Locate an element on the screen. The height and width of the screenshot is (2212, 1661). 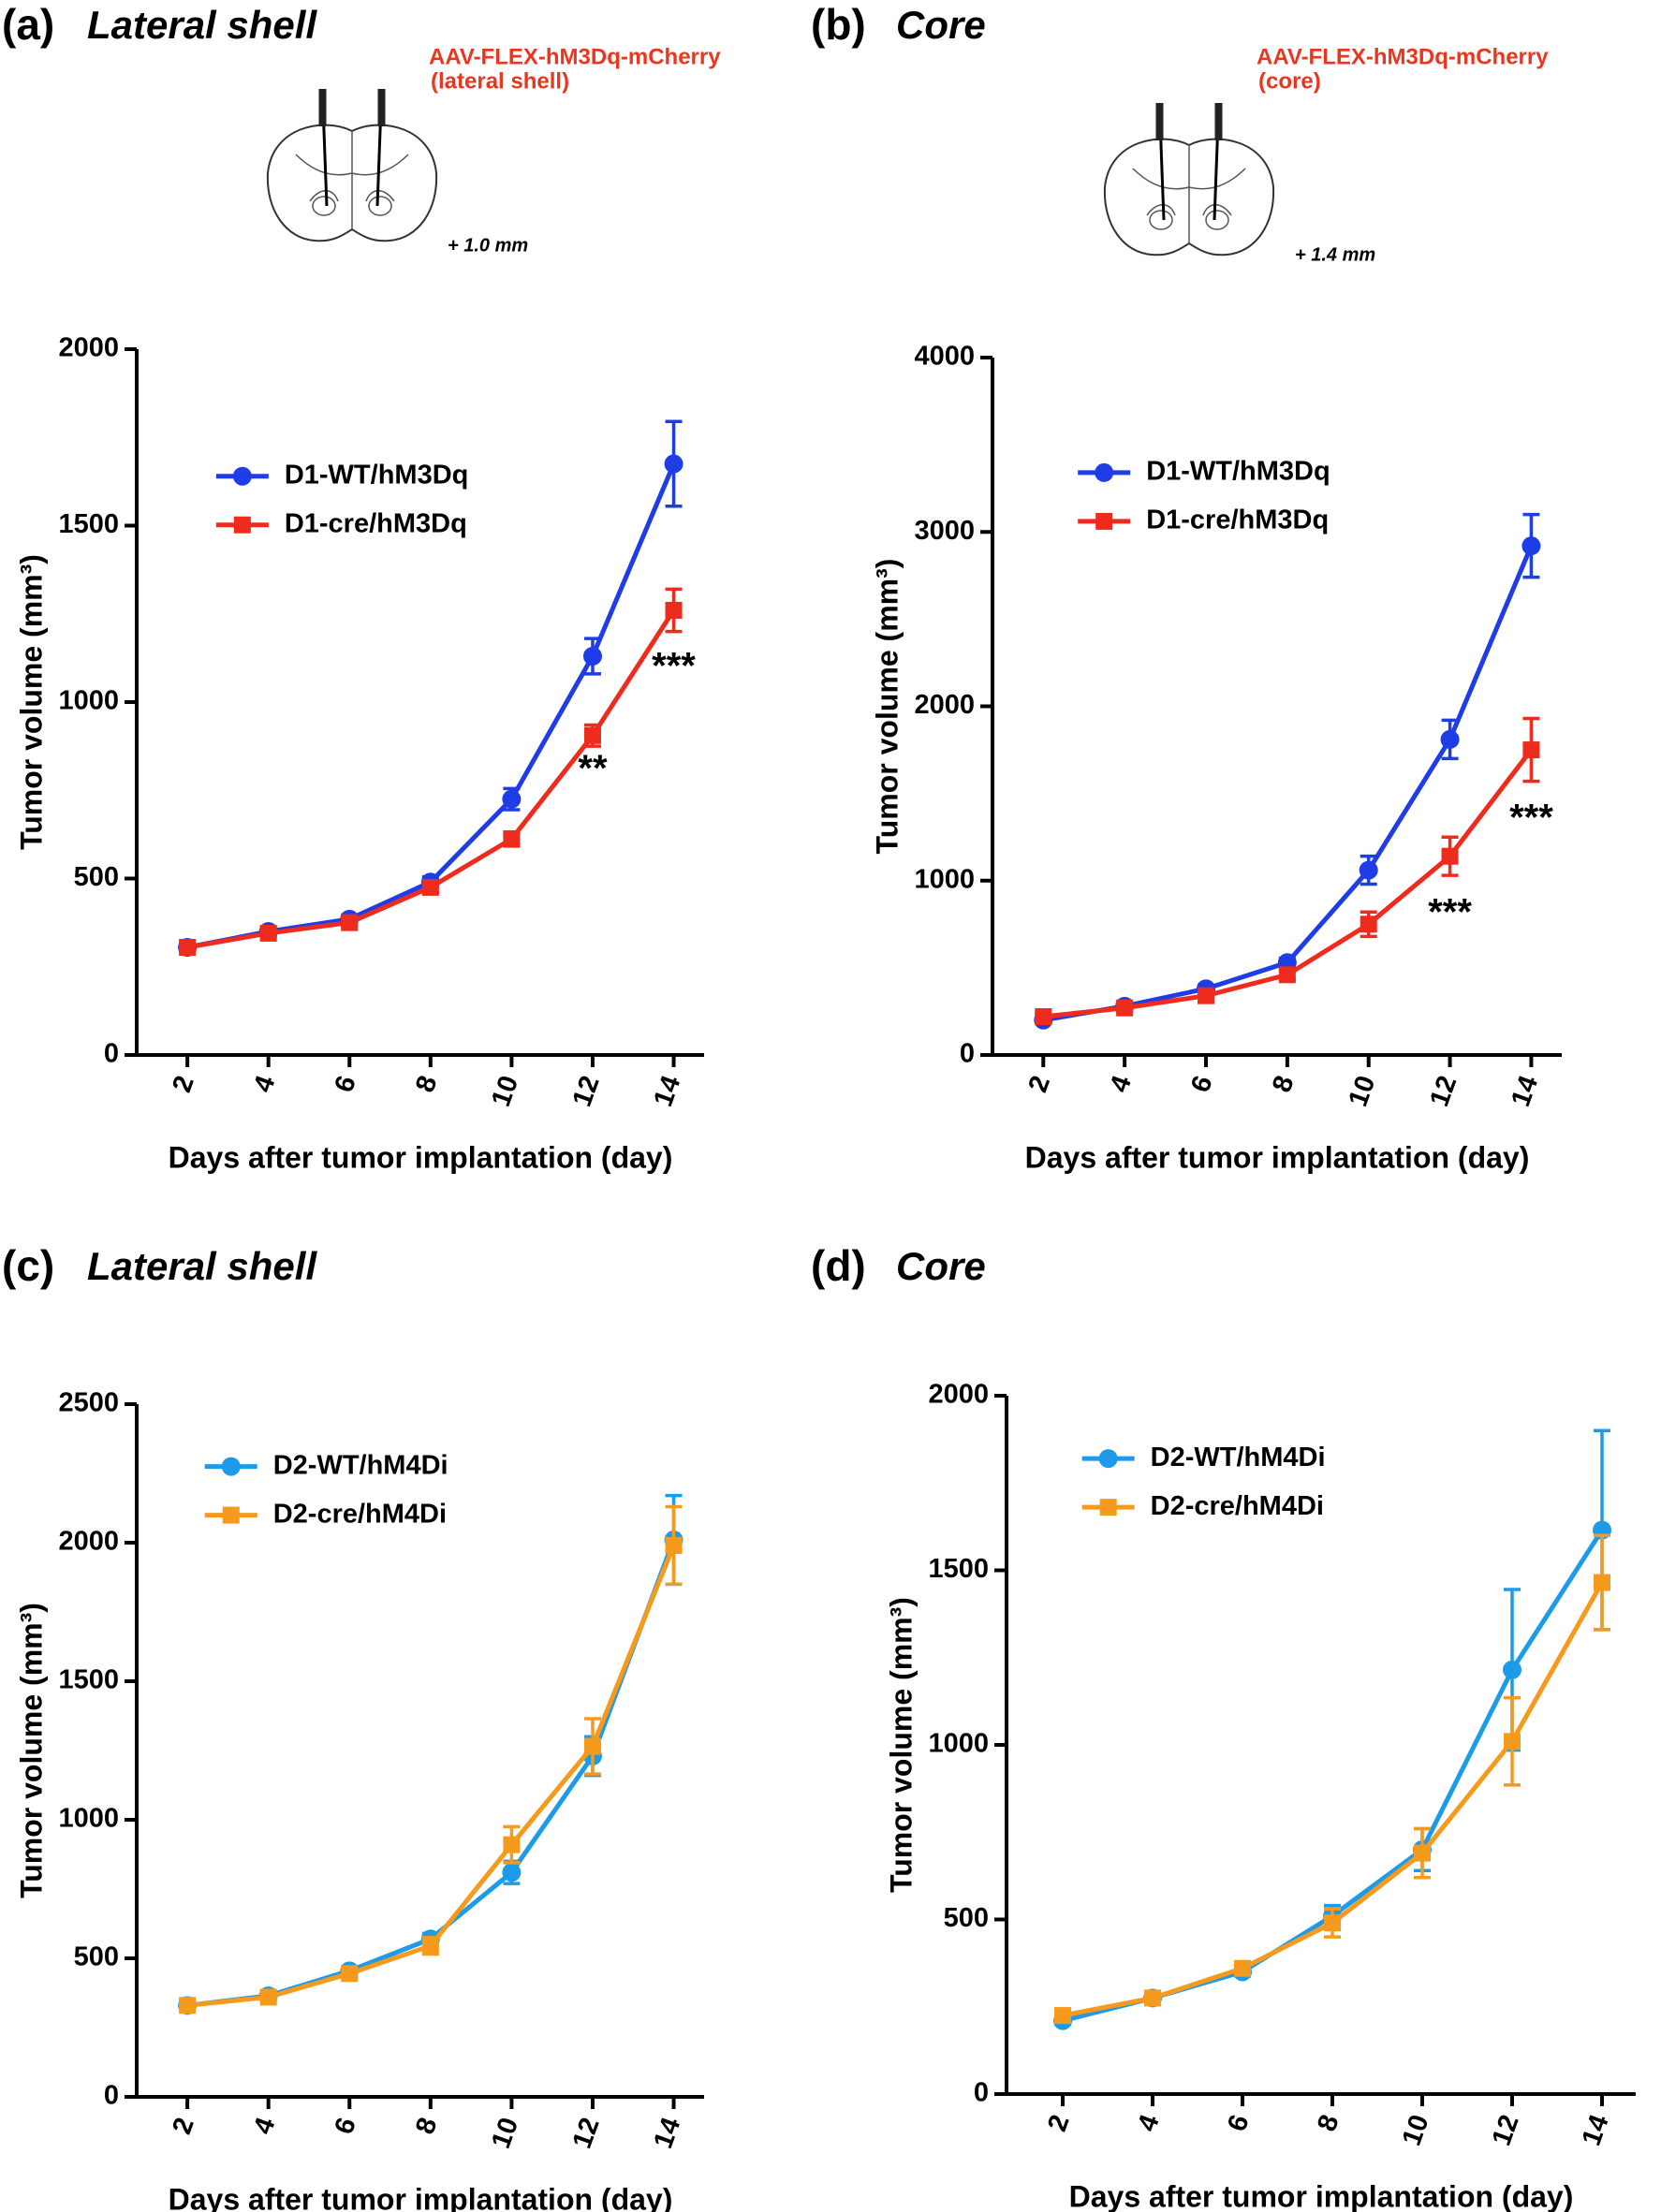
brain-diagram is located at coordinates (1189, 179).